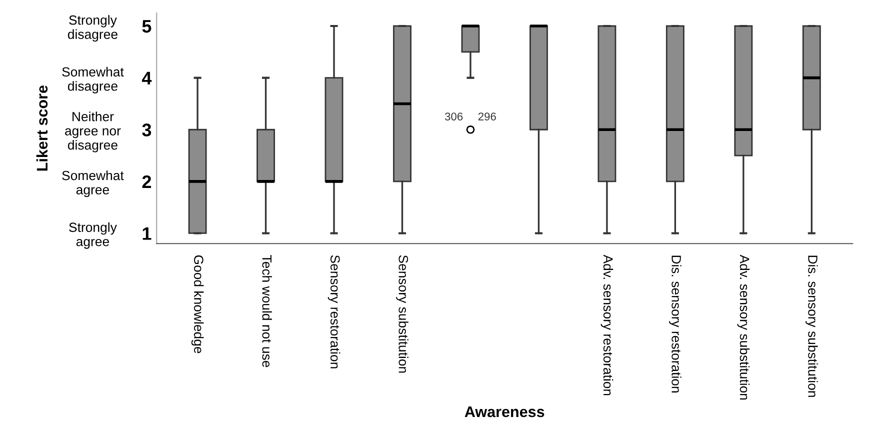 This screenshot has width=870, height=435. What do you see at coordinates (93, 132) in the screenshot?
I see `text: Neither agree nor disagree` at bounding box center [93, 132].